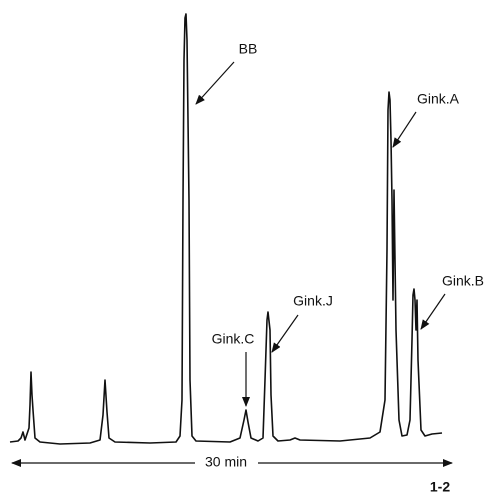  I want to click on time-label: 30 min, so click(226, 462).